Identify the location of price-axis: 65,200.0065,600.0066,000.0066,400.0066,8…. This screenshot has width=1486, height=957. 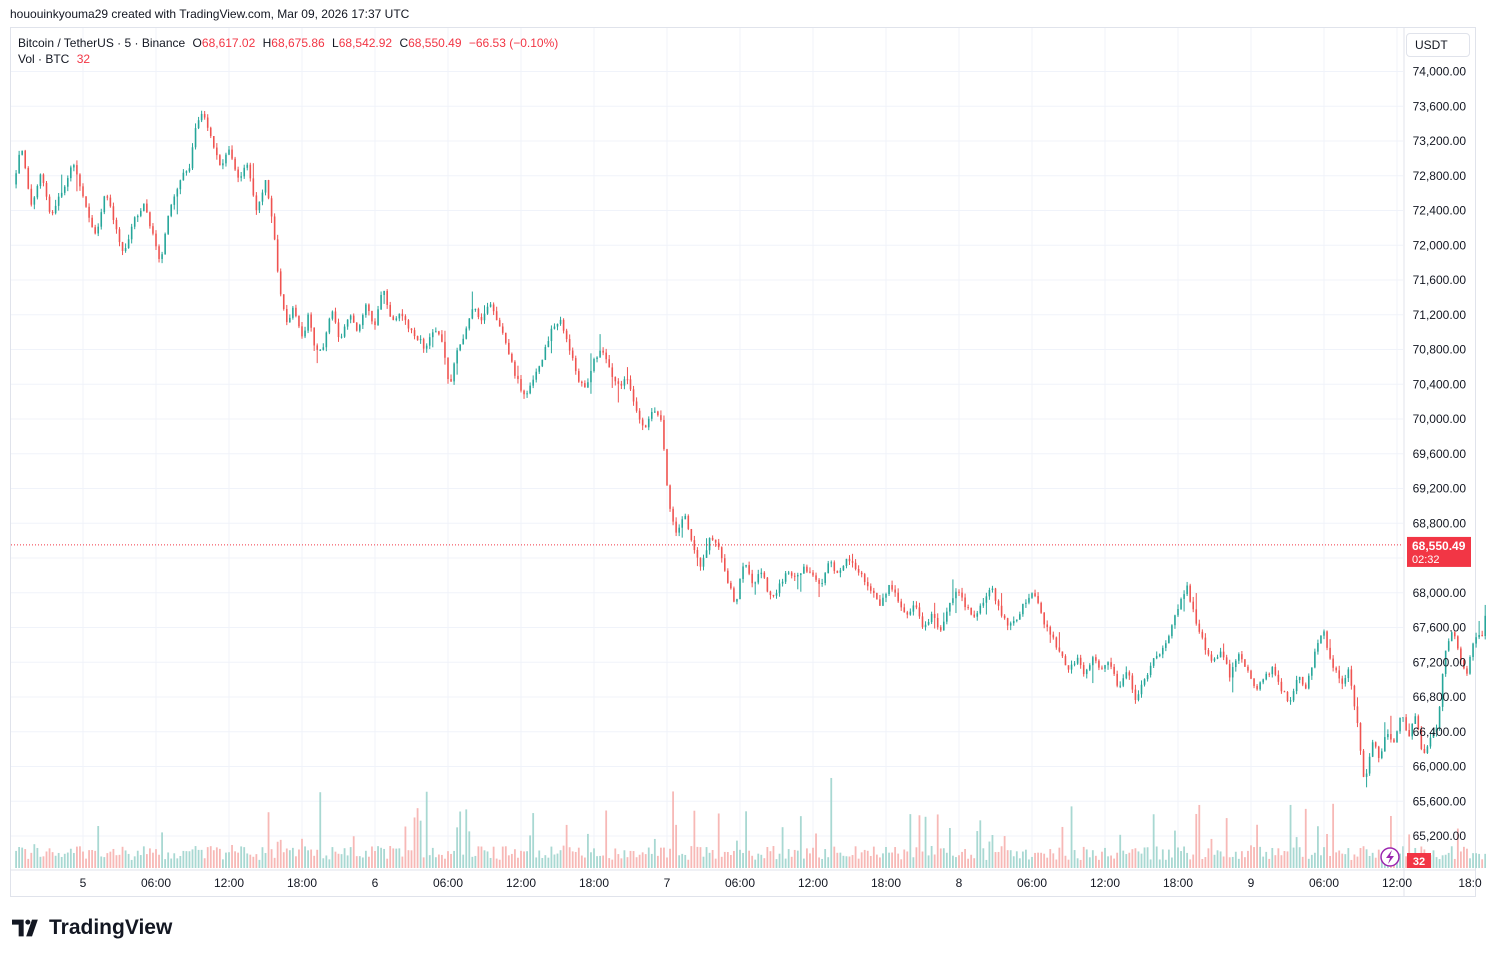
(1440, 454).